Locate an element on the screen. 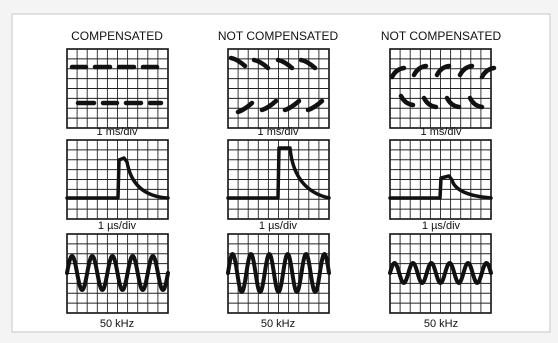  trace-square-overcompensated is located at coordinates (443, 86).